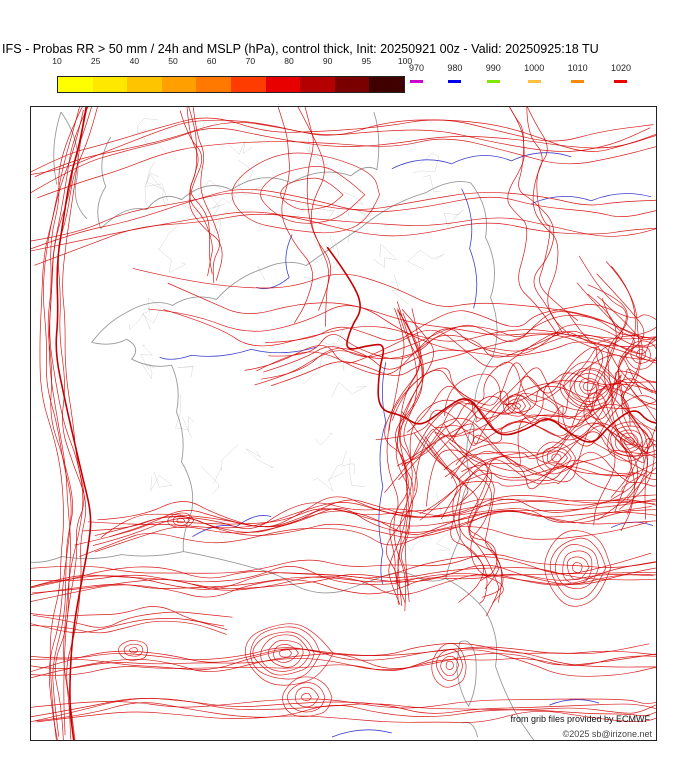 The height and width of the screenshot is (758, 680). What do you see at coordinates (142, 431) in the screenshot?
I see `coastline-brittany-west` at bounding box center [142, 431].